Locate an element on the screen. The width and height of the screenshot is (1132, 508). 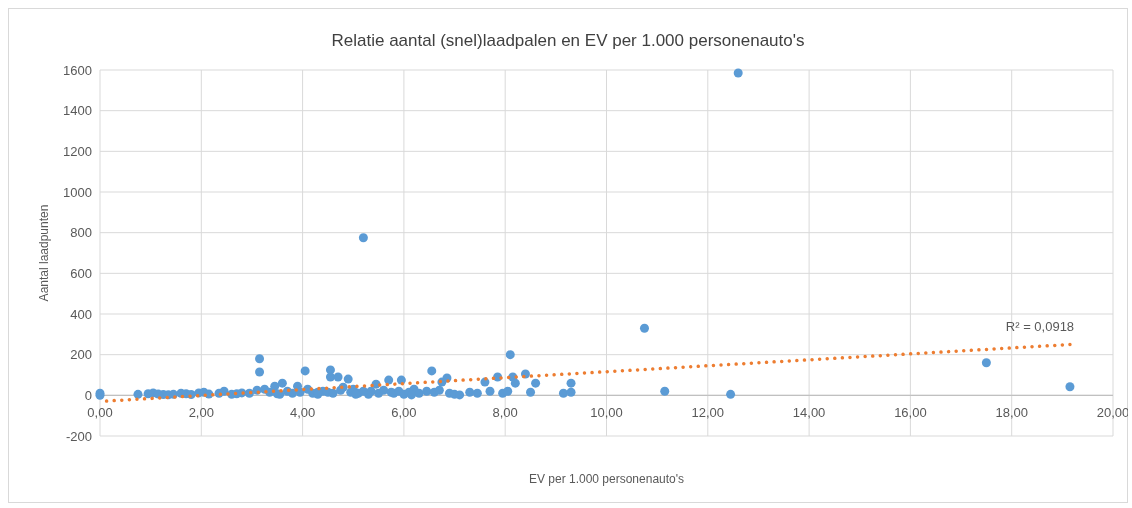
x-tick-label: 4,00 is located at coordinates (302, 413).